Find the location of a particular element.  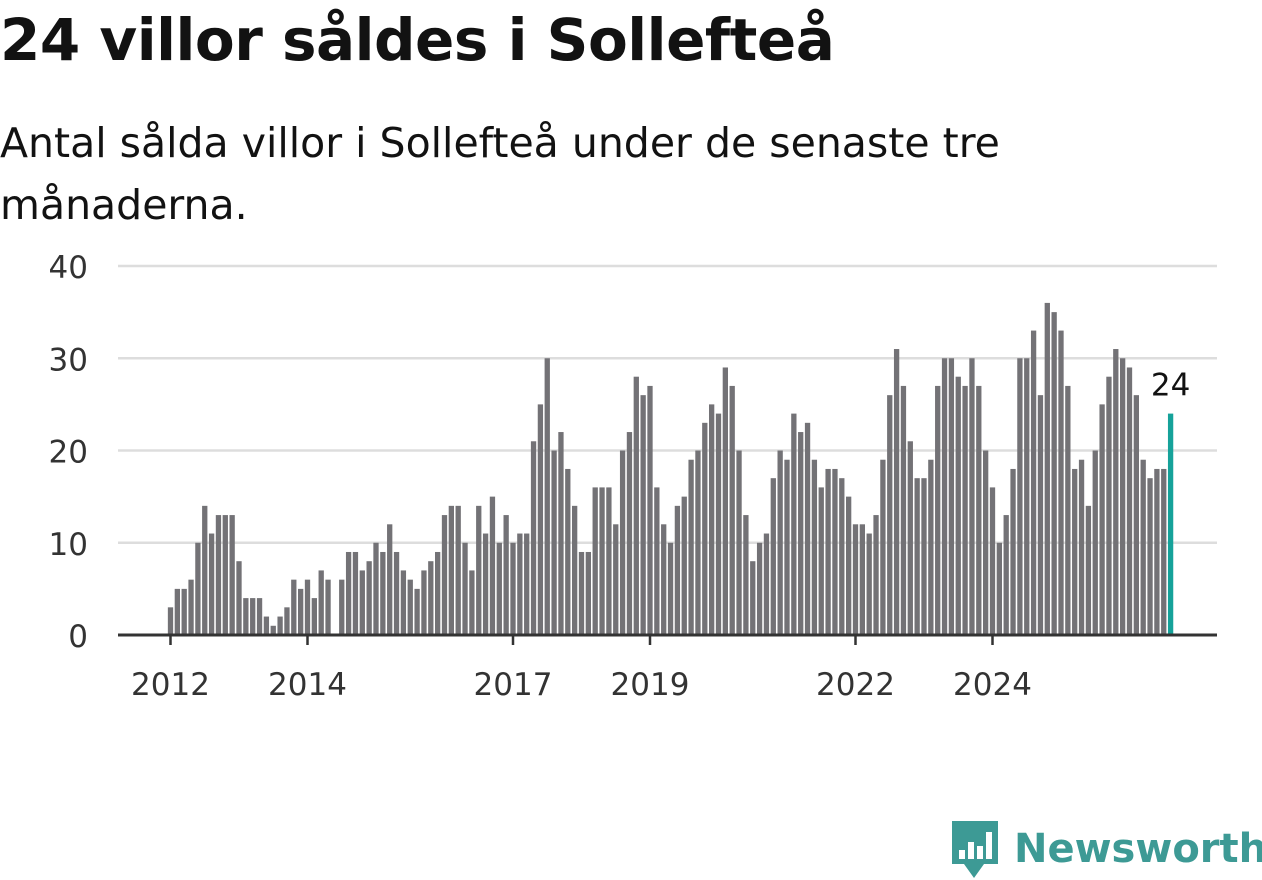

last-value-label: 24 is located at coordinates (1170, 386).